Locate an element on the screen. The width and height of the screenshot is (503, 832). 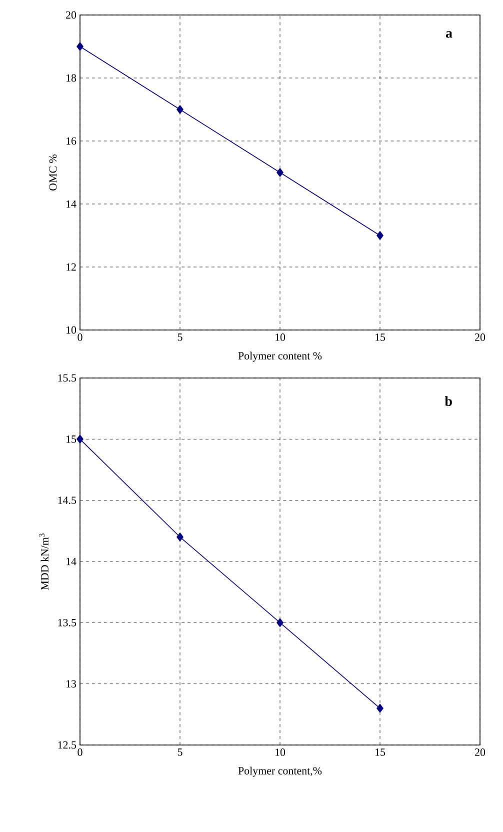
y-tick-label: 14.5 is located at coordinates (67, 500).